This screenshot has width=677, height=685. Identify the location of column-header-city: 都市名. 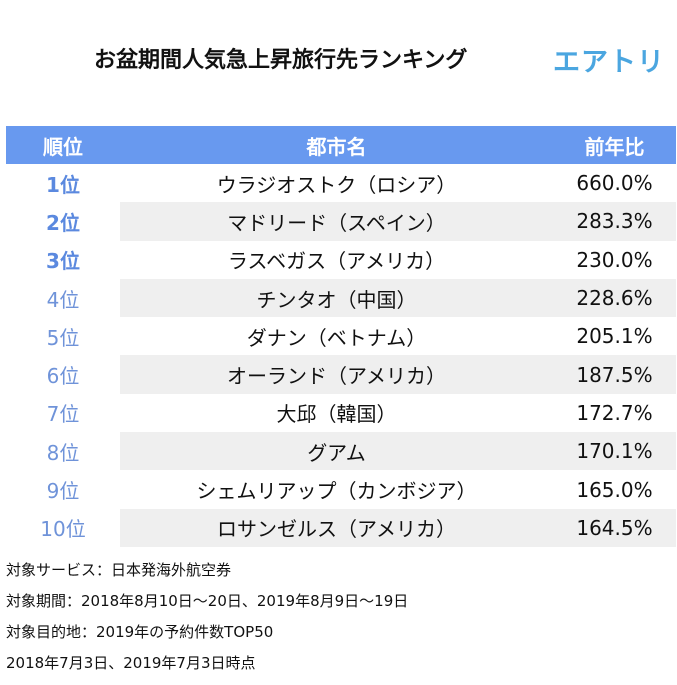
(336, 146).